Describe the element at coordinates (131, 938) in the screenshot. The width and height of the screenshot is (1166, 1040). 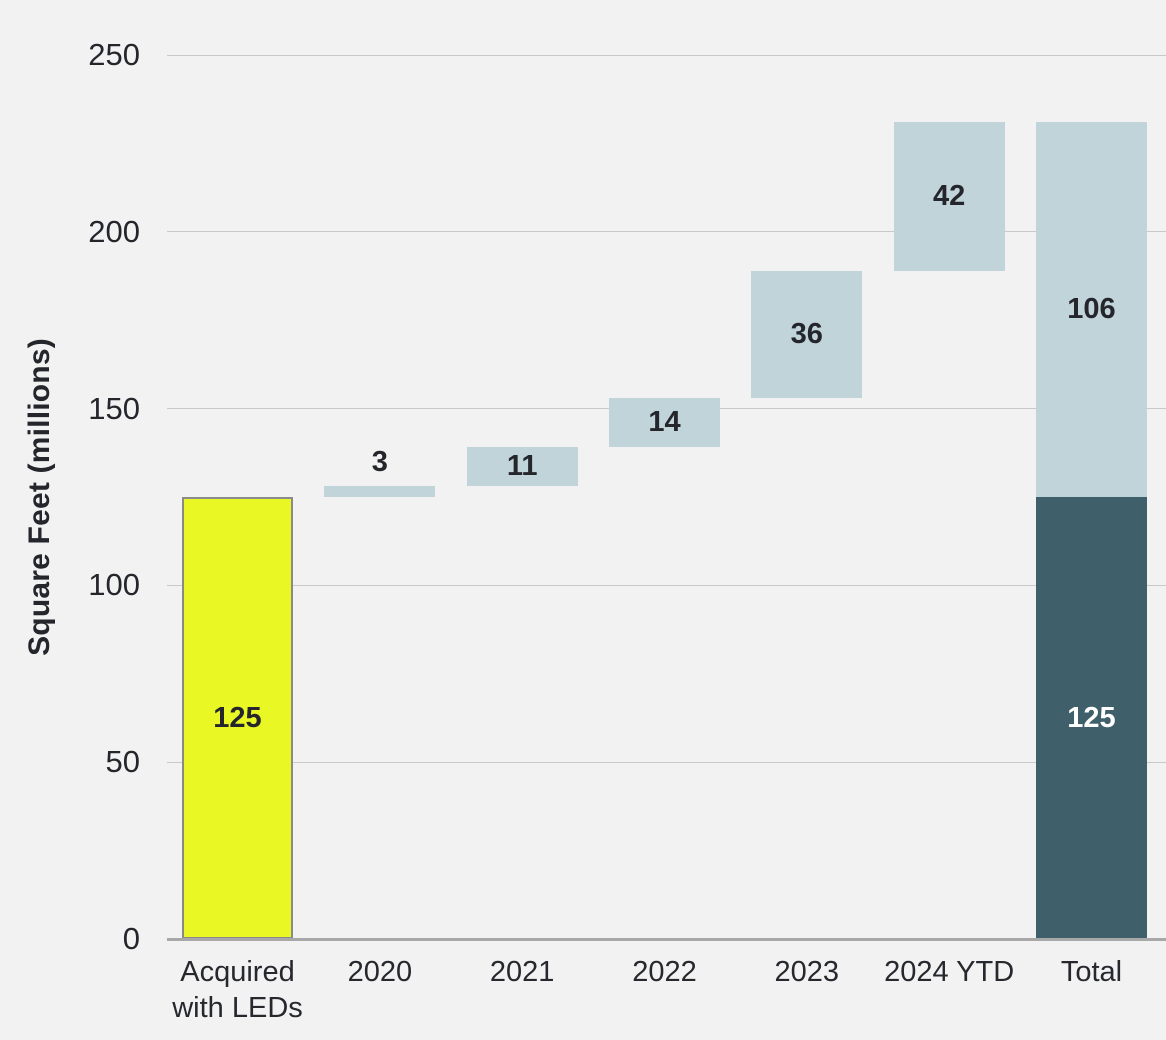
I see `y-tick-label-0: 0` at that location.